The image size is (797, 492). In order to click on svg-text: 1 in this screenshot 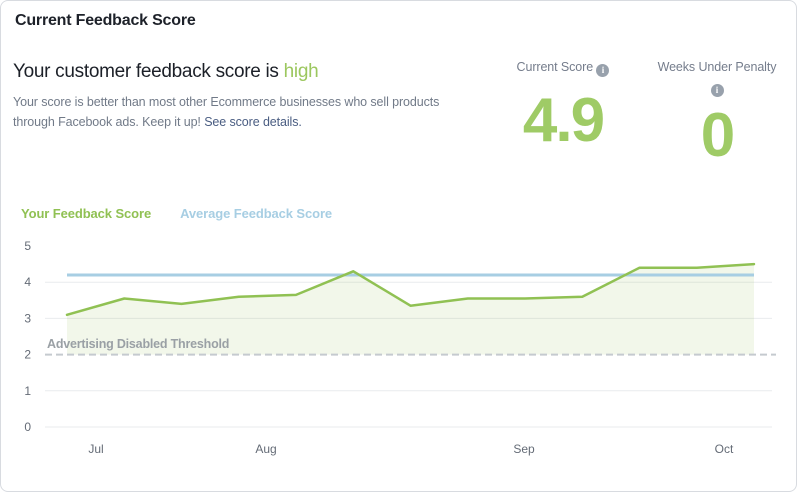, I will do `click(27, 391)`.